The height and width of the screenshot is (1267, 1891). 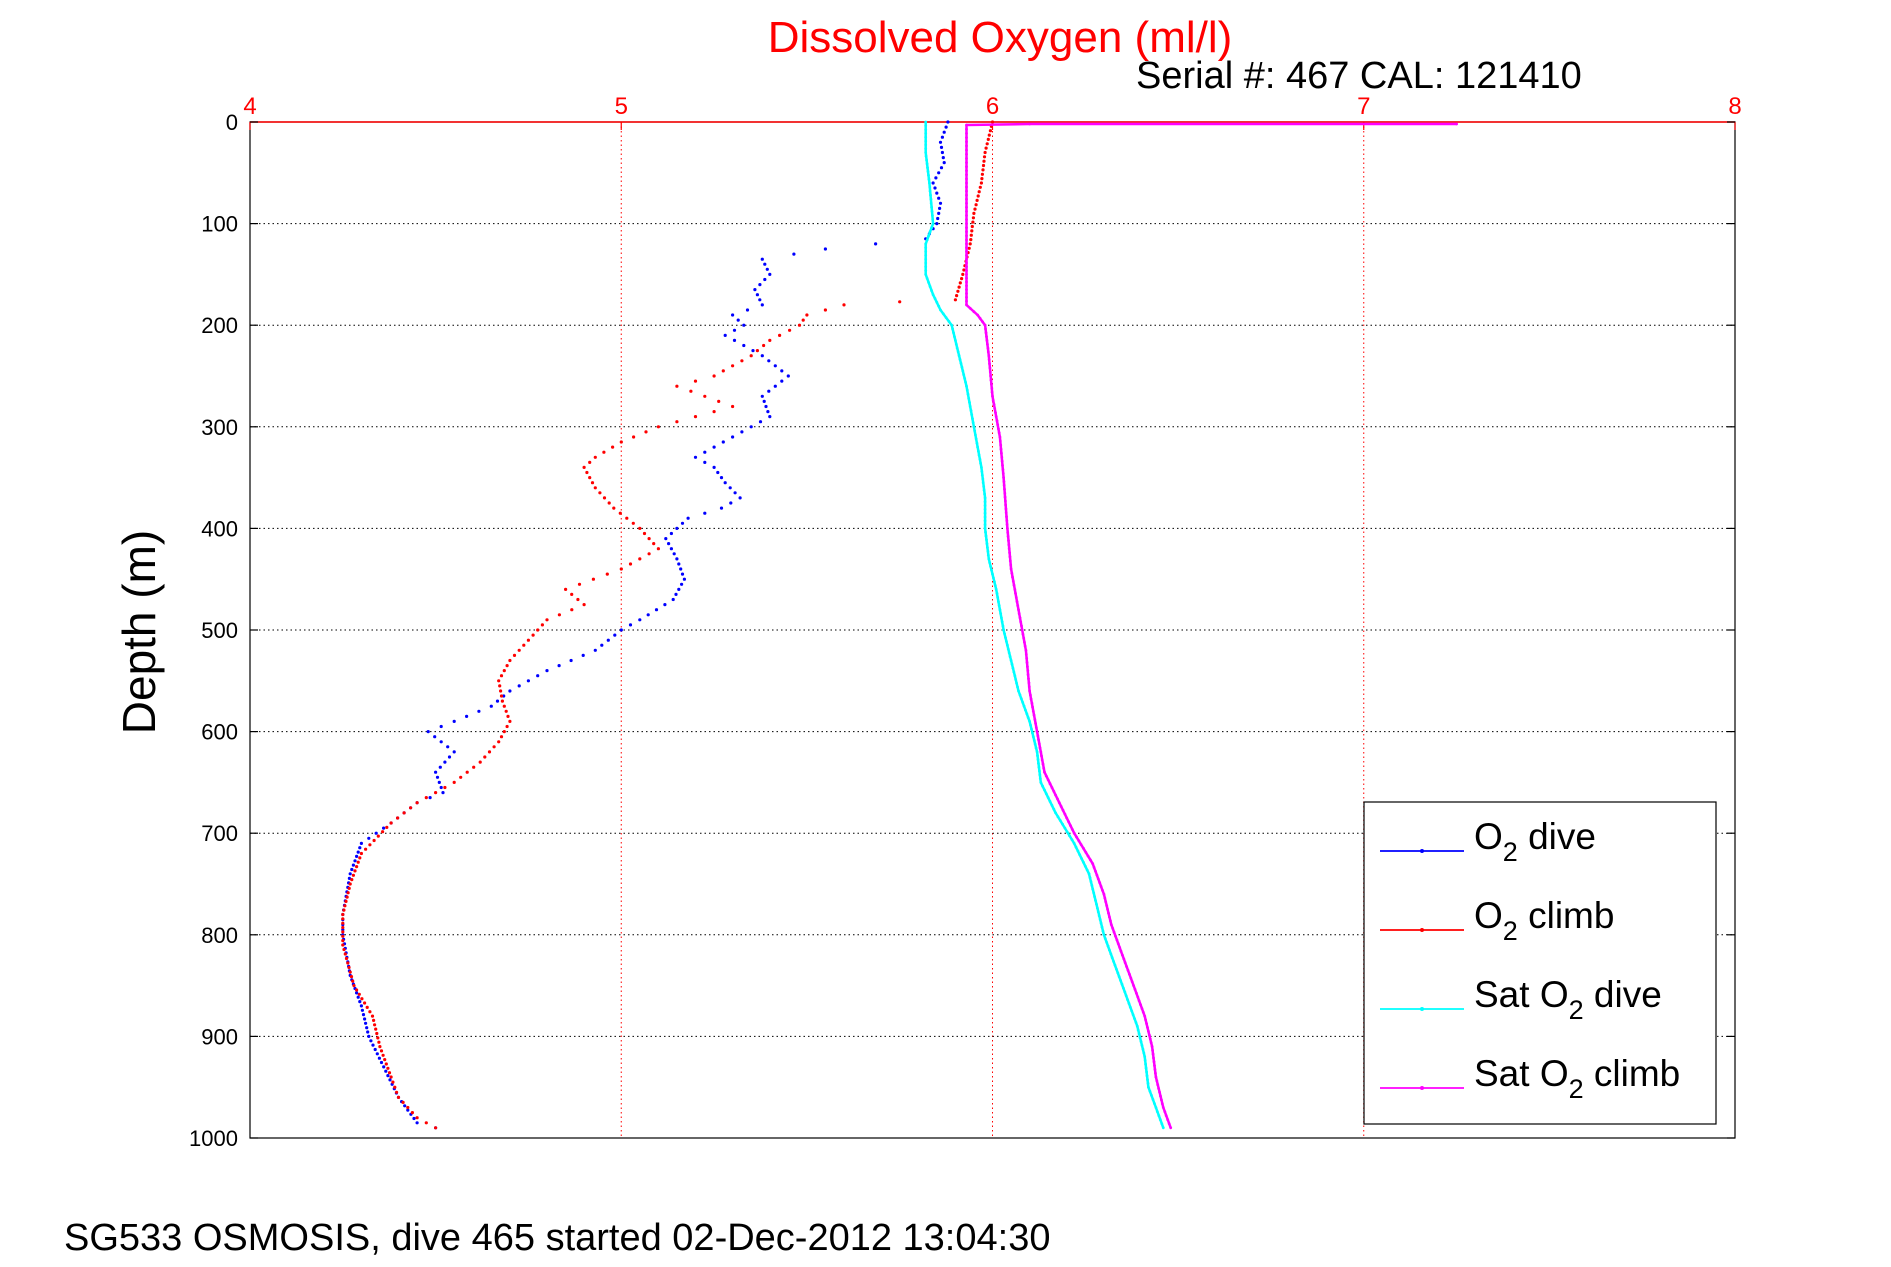 What do you see at coordinates (219, 528) in the screenshot?
I see `y-tick-label: 400` at bounding box center [219, 528].